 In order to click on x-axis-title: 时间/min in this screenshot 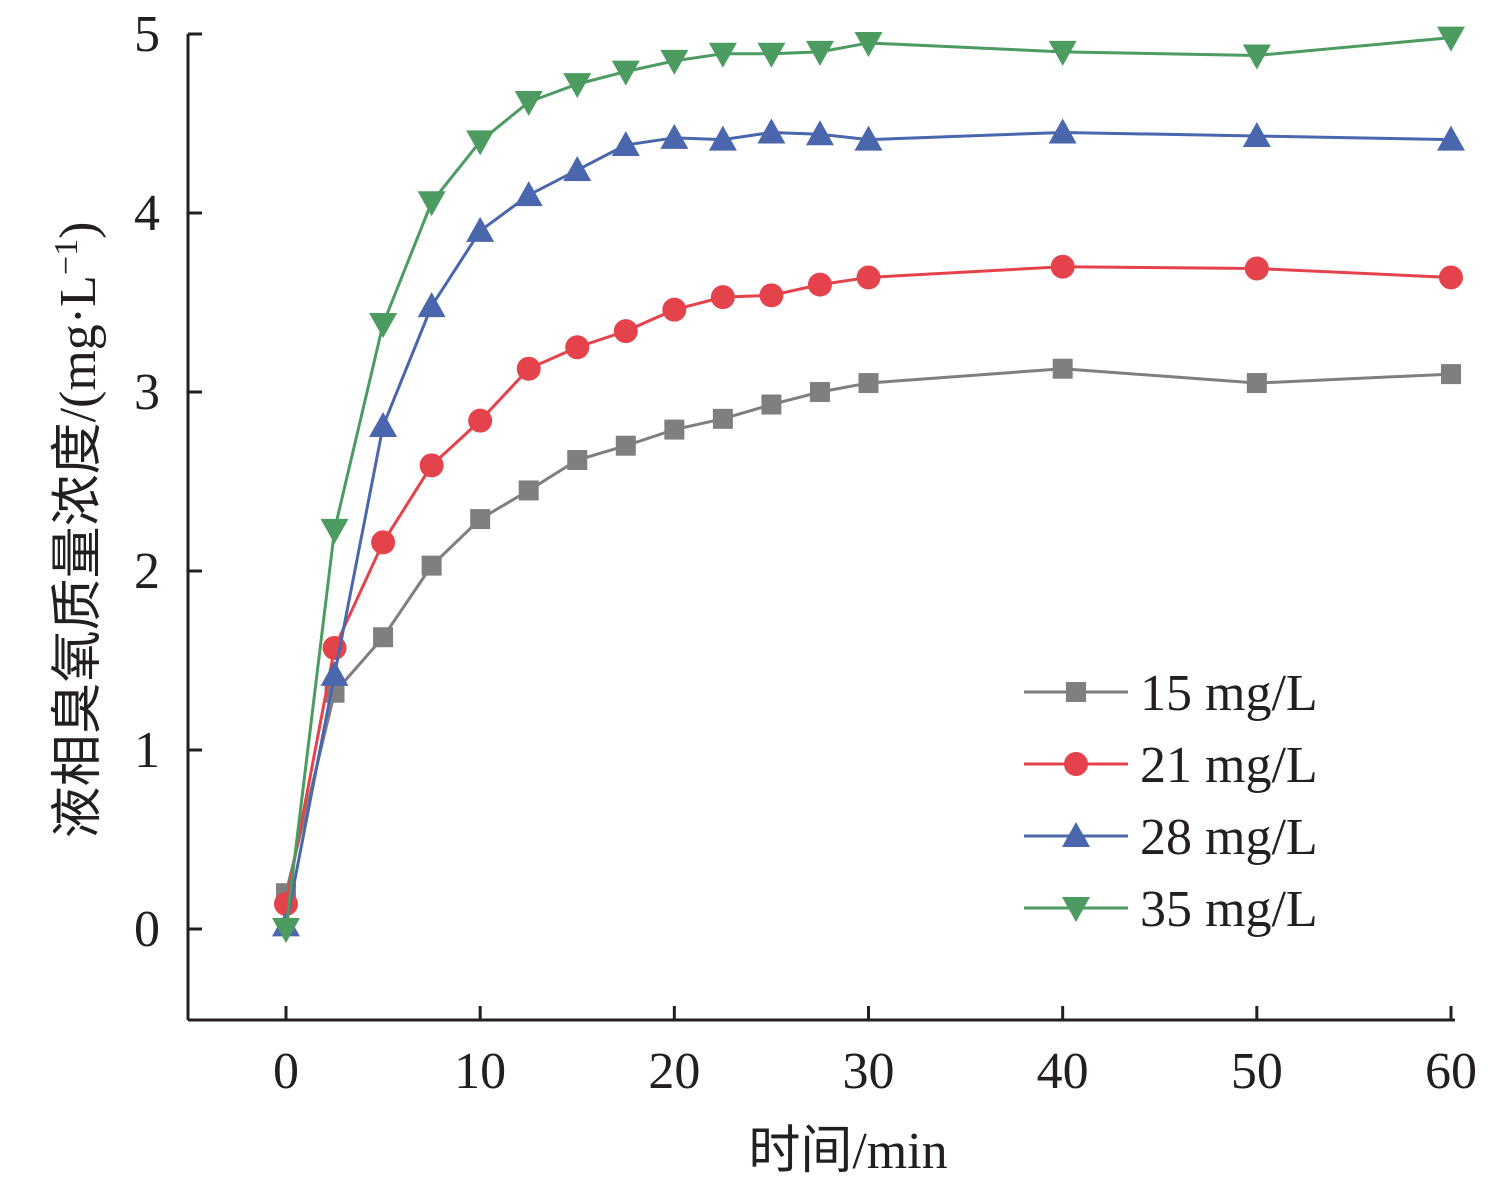, I will do `click(847, 1151)`.